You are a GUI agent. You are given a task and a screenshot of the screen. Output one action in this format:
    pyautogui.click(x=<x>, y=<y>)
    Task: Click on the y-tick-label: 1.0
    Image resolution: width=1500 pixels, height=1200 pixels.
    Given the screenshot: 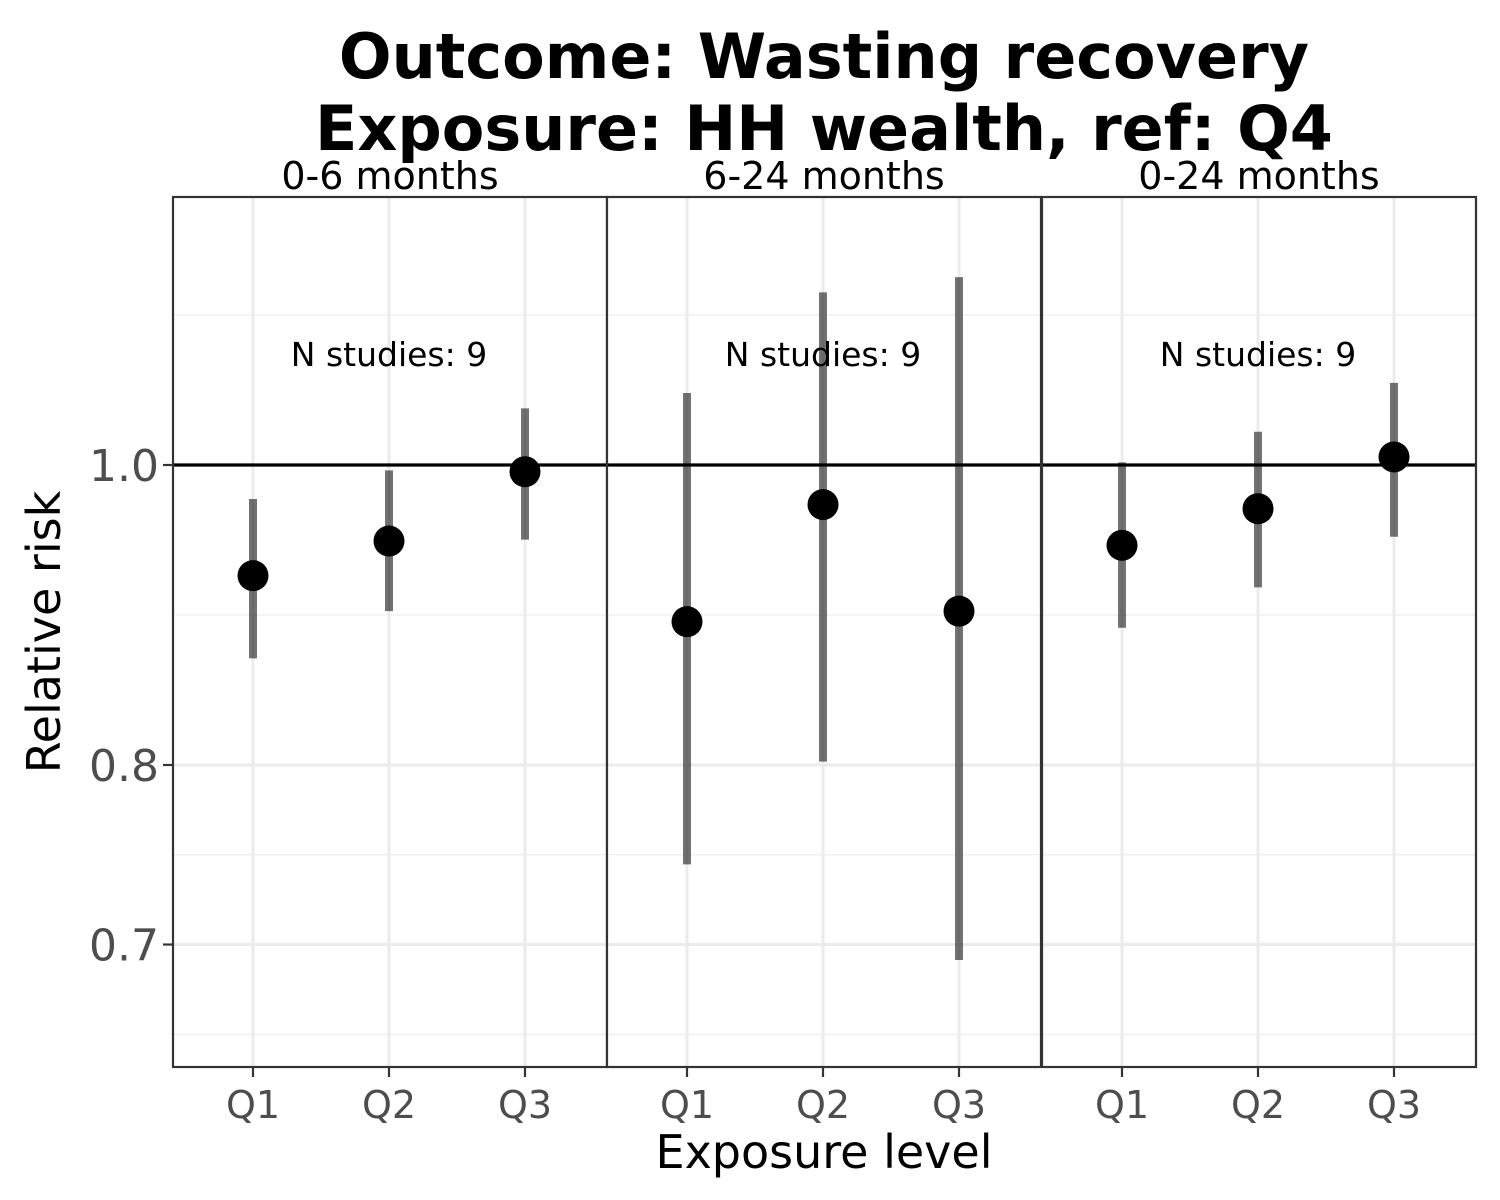 What is the action you would take?
    pyautogui.click(x=124, y=466)
    